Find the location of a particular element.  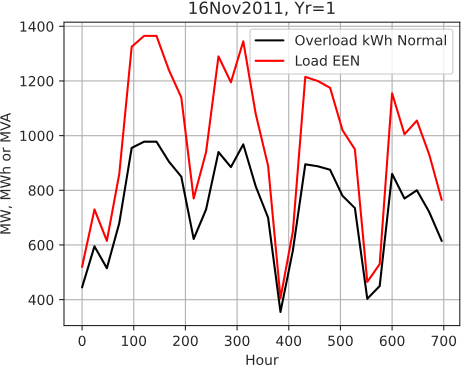

x-tick-label: 0 is located at coordinates (82, 341).